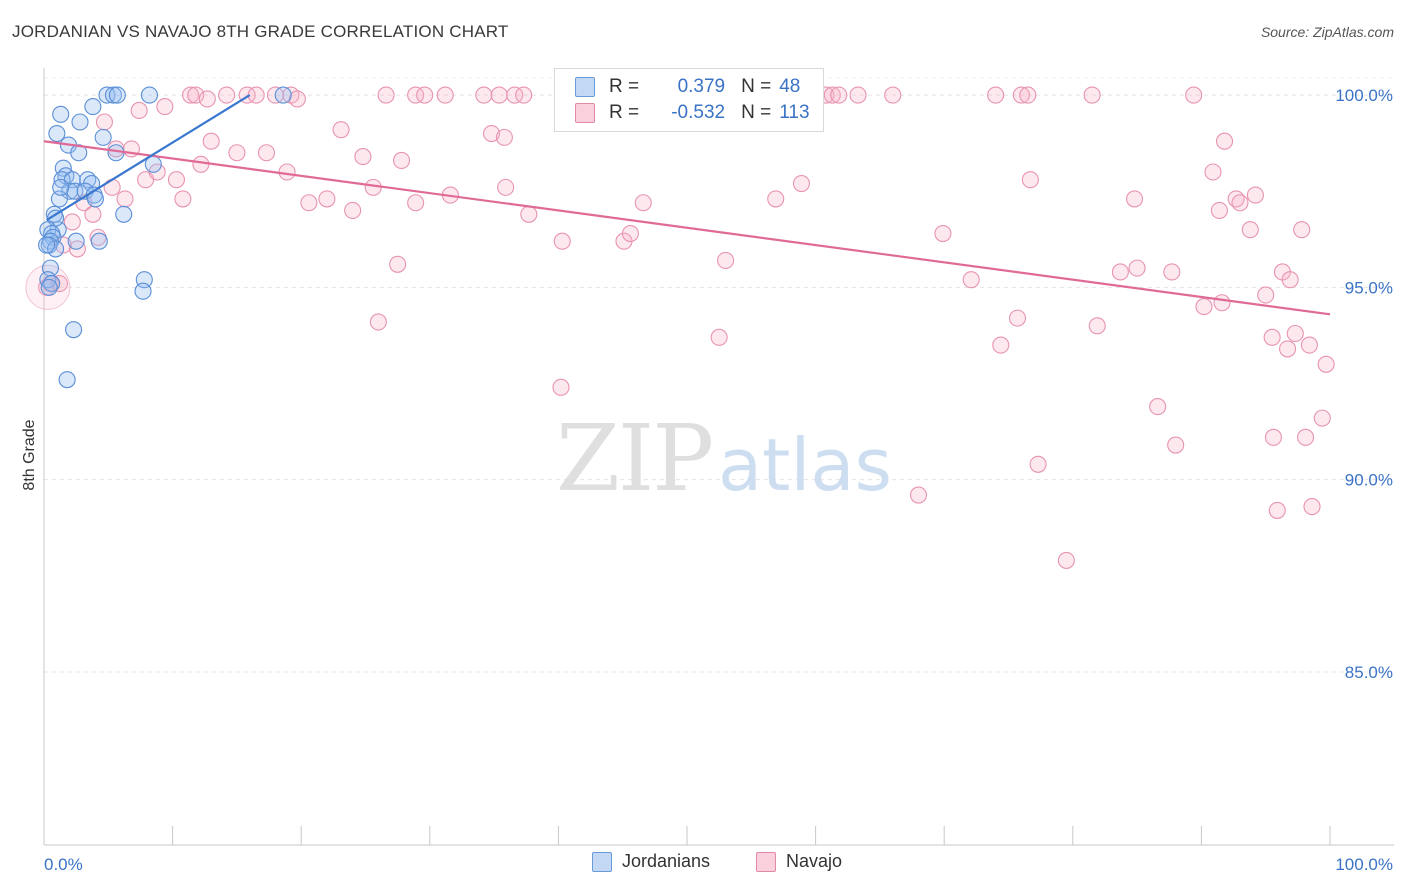 The height and width of the screenshot is (892, 1406). Describe the element at coordinates (799, 861) in the screenshot. I see `legend-item-navajo: Navajo` at that location.